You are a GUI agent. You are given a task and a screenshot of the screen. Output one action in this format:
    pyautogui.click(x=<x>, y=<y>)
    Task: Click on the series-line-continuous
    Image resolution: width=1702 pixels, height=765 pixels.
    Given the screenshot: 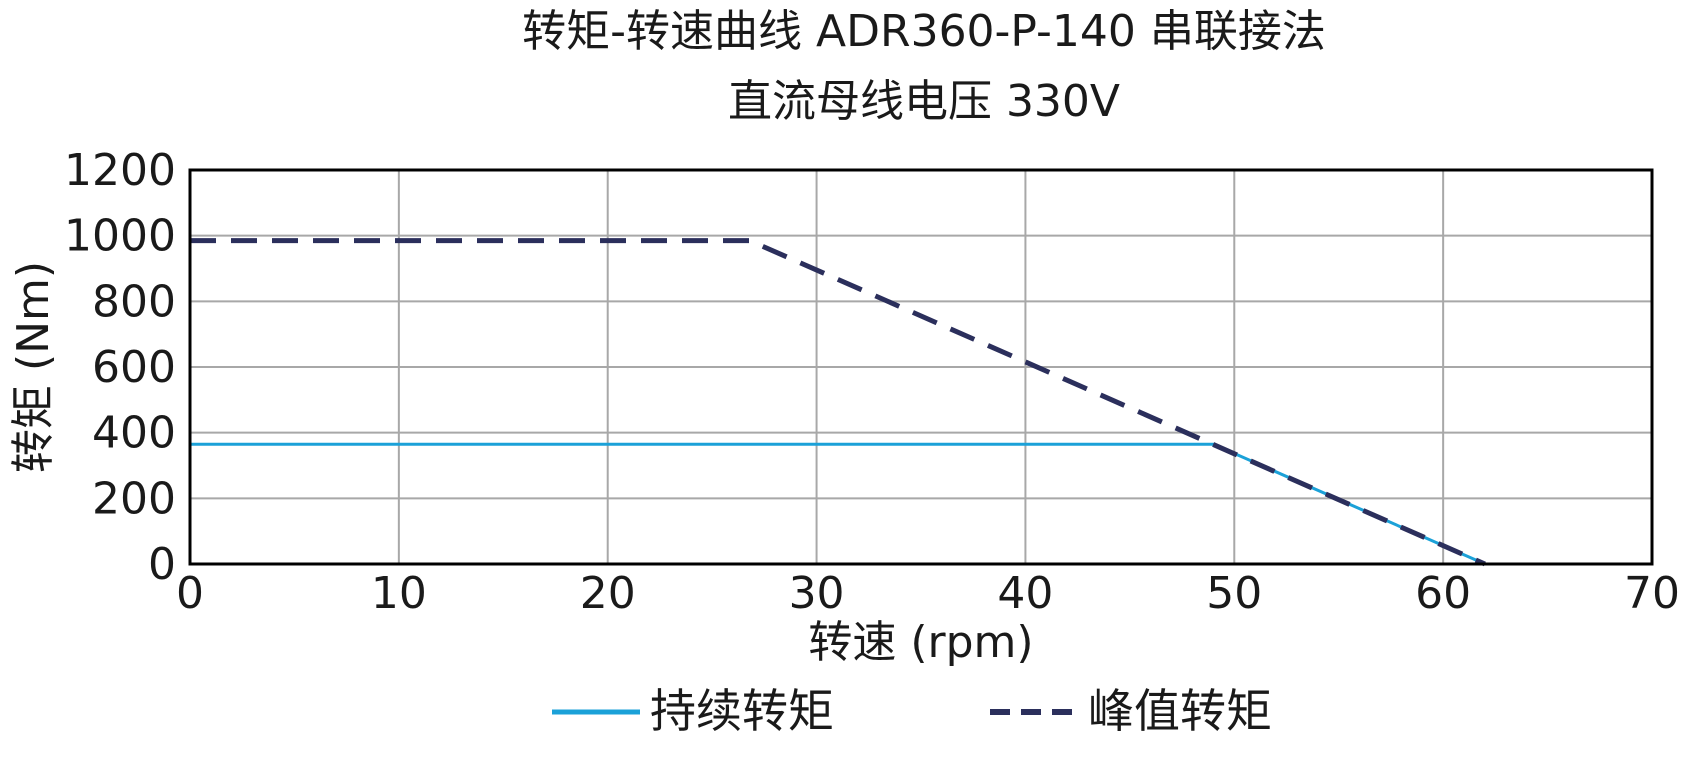 What is the action you would take?
    pyautogui.click(x=838, y=504)
    